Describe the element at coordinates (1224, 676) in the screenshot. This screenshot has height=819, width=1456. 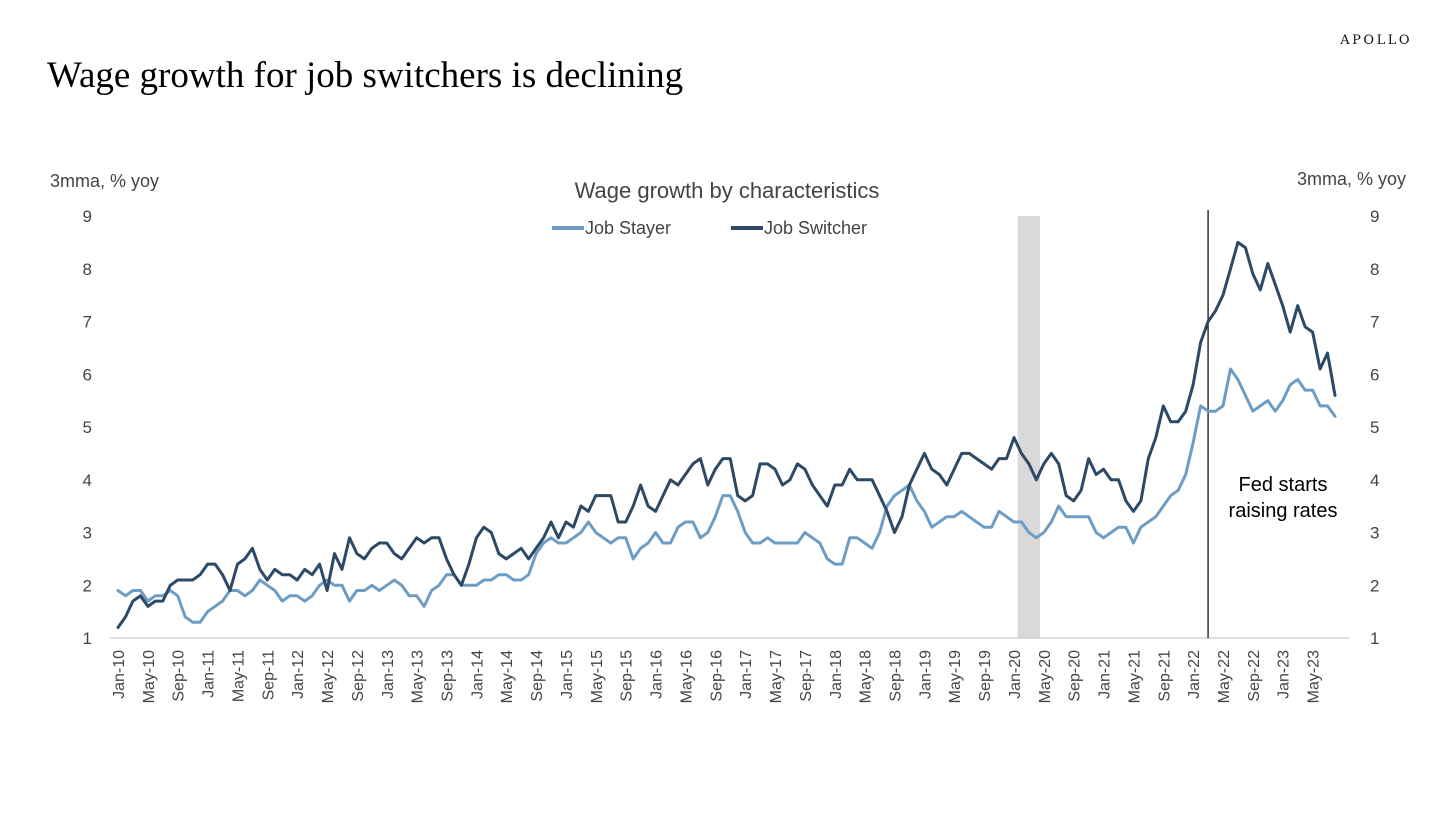
I see `x-tick-label: May-22` at that location.